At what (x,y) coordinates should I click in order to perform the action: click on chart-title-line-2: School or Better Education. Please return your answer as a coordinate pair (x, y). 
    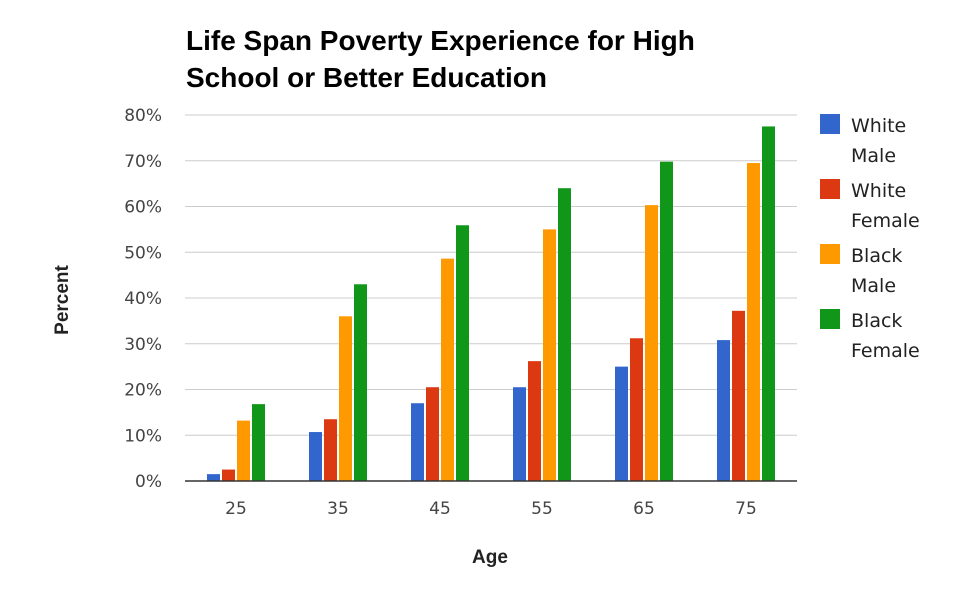
    Looking at the image, I should click on (366, 77).